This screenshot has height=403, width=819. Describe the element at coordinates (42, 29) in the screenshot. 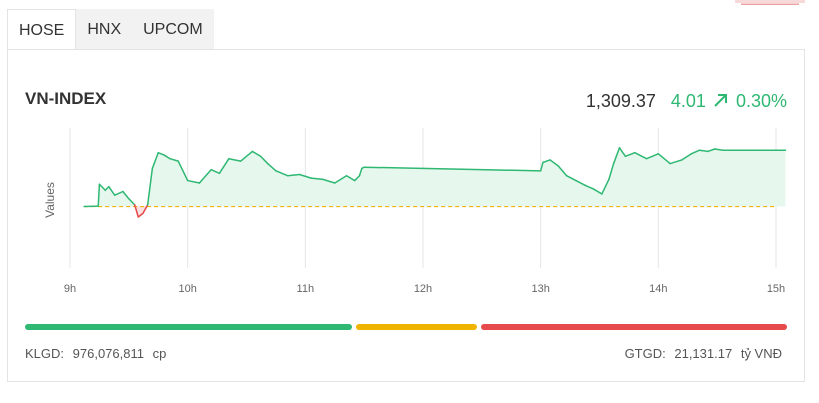

I see `tab-hose: HOSE` at that location.